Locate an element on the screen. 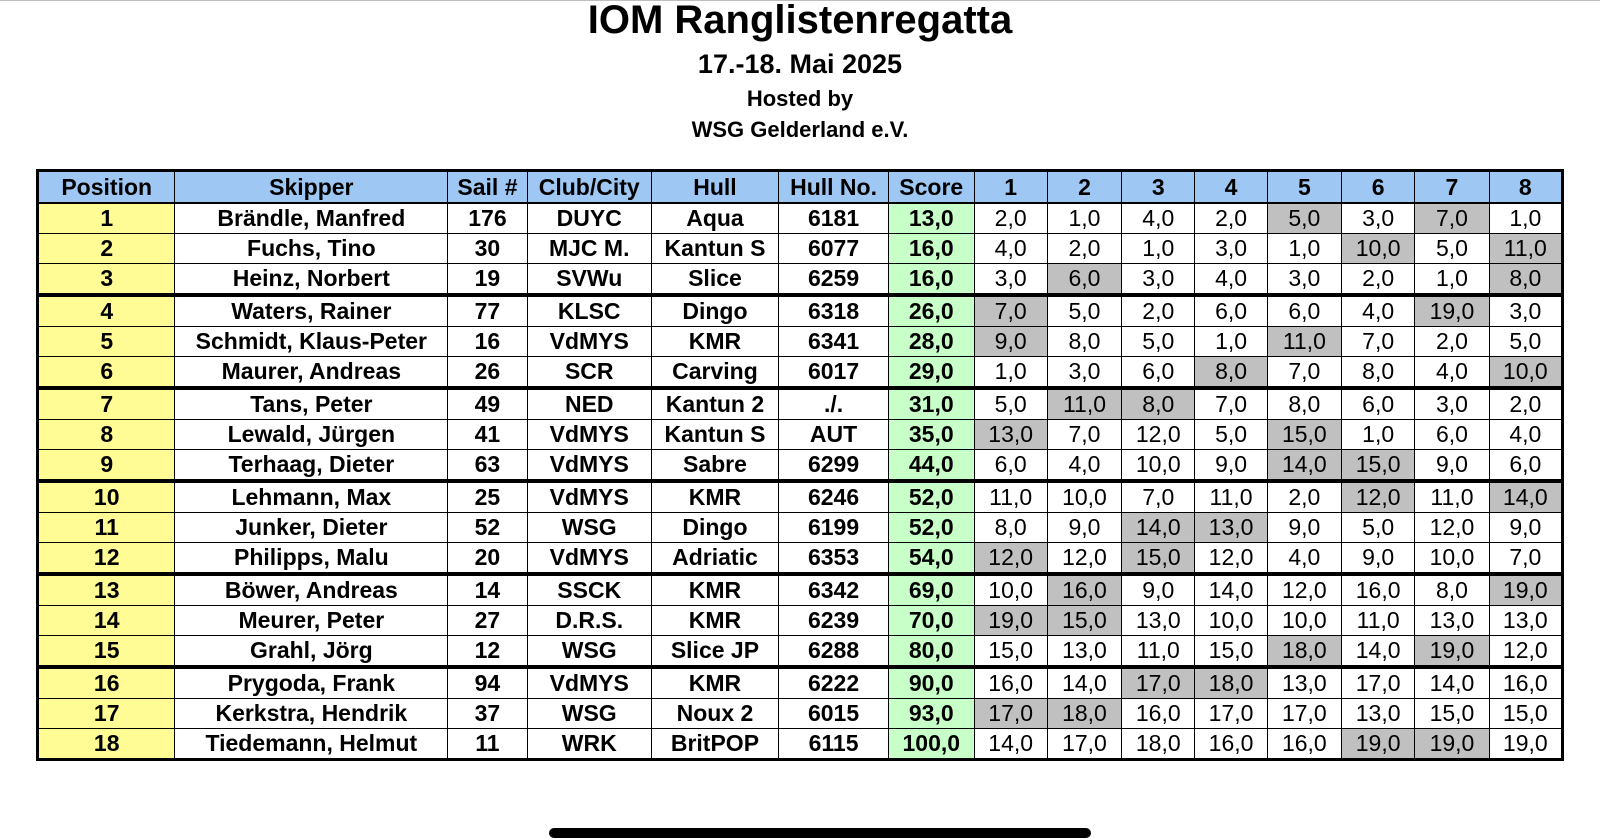  skipper-cell: Lewald, Jürgen is located at coordinates (311, 434).